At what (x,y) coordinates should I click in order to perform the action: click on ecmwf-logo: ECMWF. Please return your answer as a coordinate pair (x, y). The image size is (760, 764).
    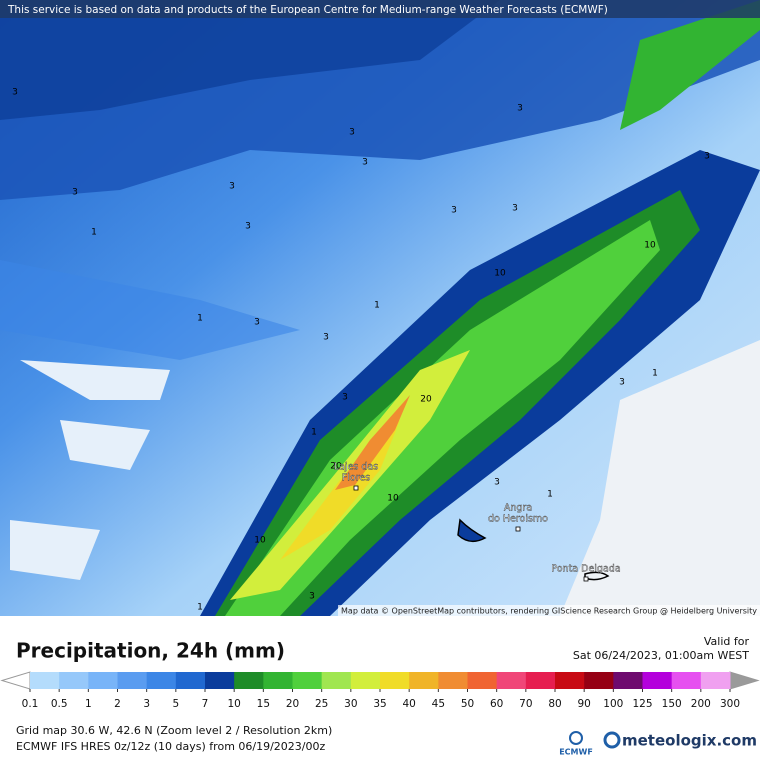
    Looking at the image, I should click on (576, 752).